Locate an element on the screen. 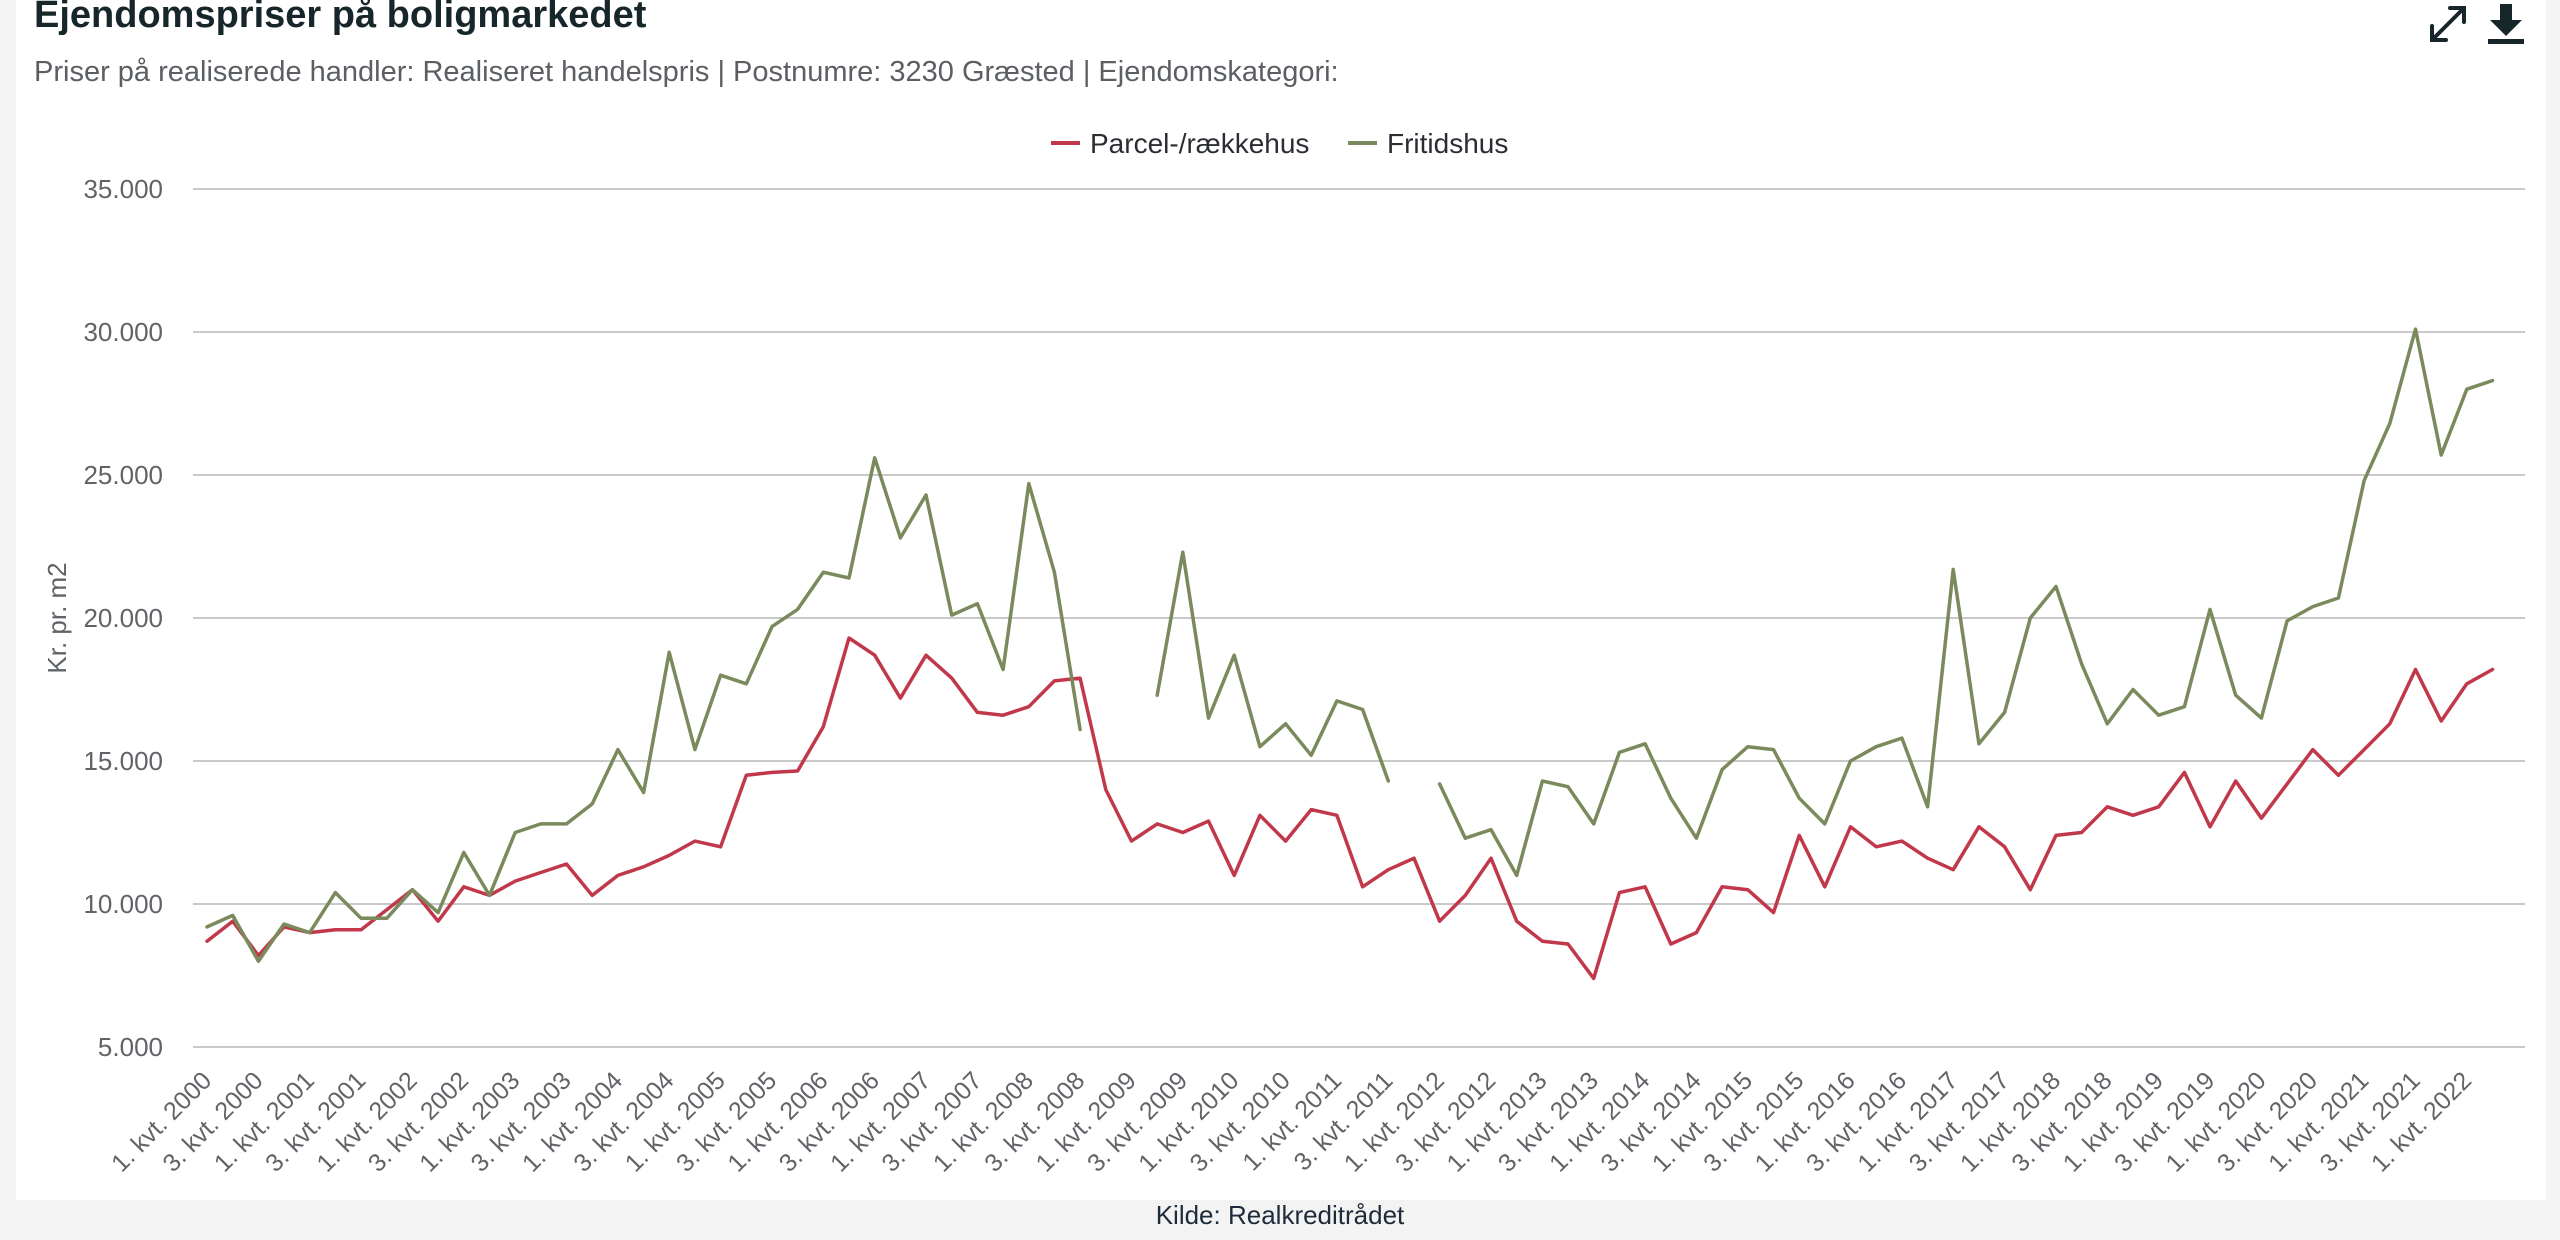 The image size is (2560, 1240). source-note: Kilde: Realkreditrådet is located at coordinates (1280, 1215).